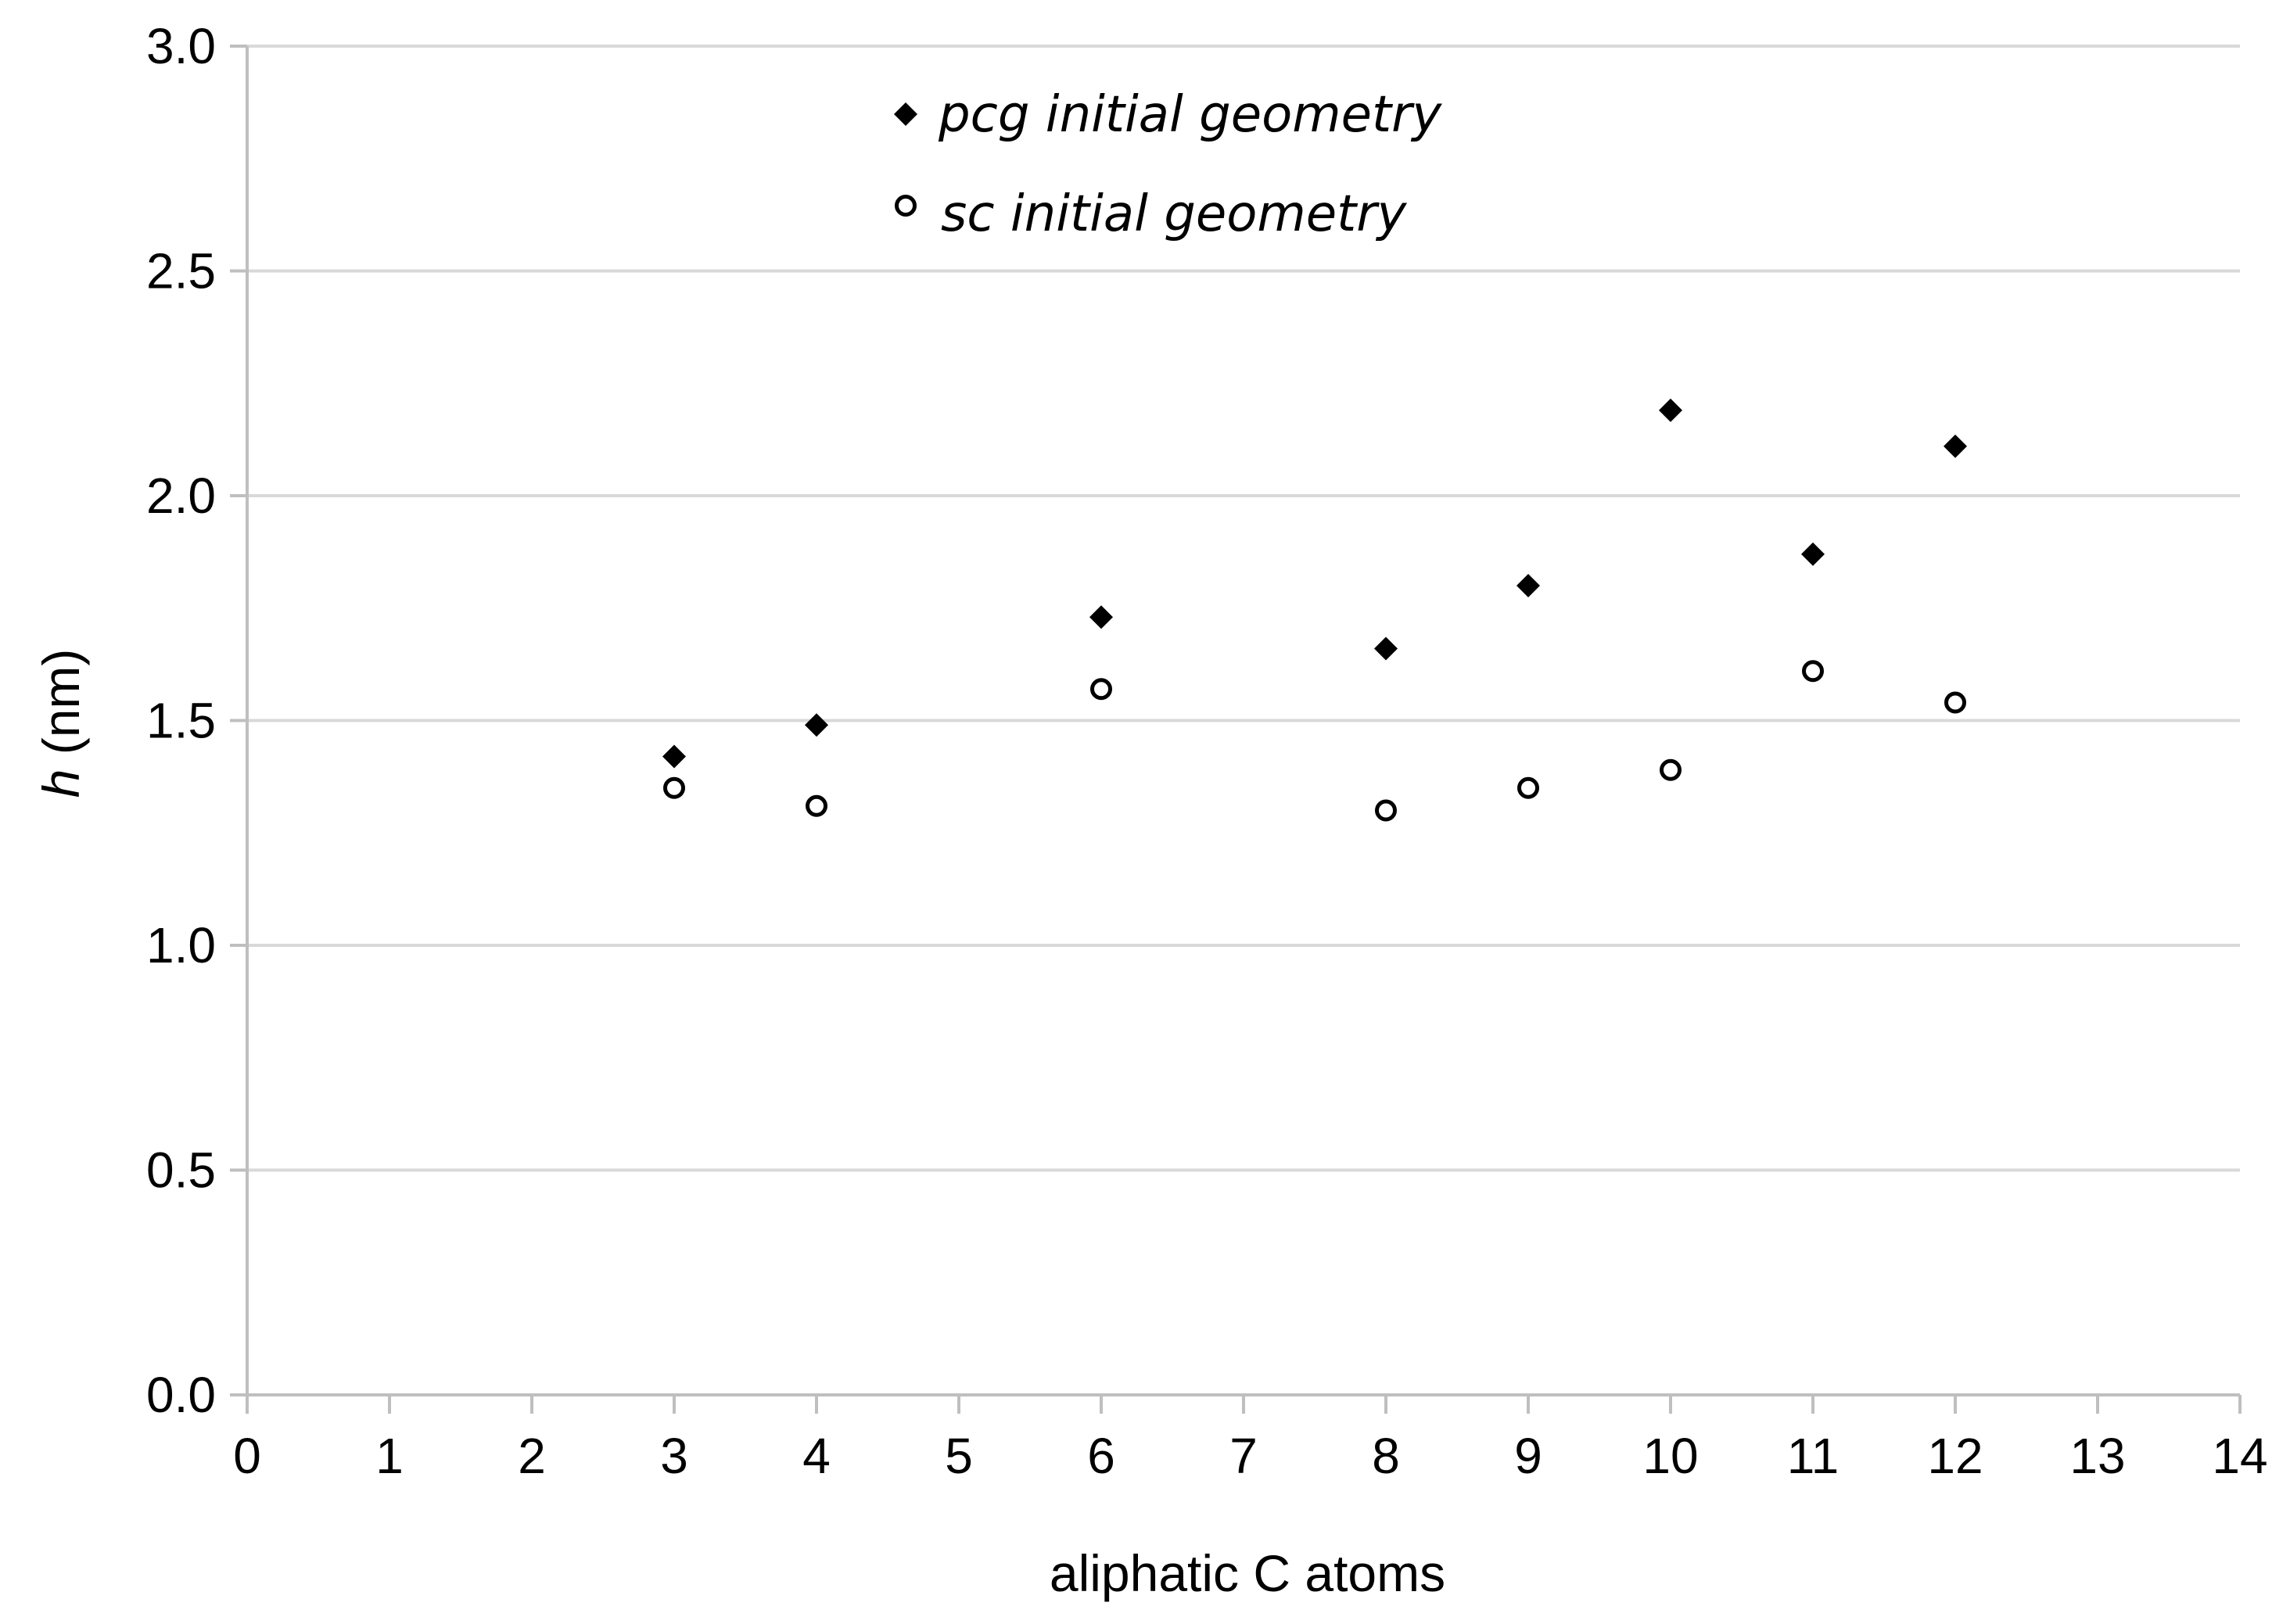  What do you see at coordinates (1247, 1573) in the screenshot?
I see `x-axis-title: aliphatic C atoms` at bounding box center [1247, 1573].